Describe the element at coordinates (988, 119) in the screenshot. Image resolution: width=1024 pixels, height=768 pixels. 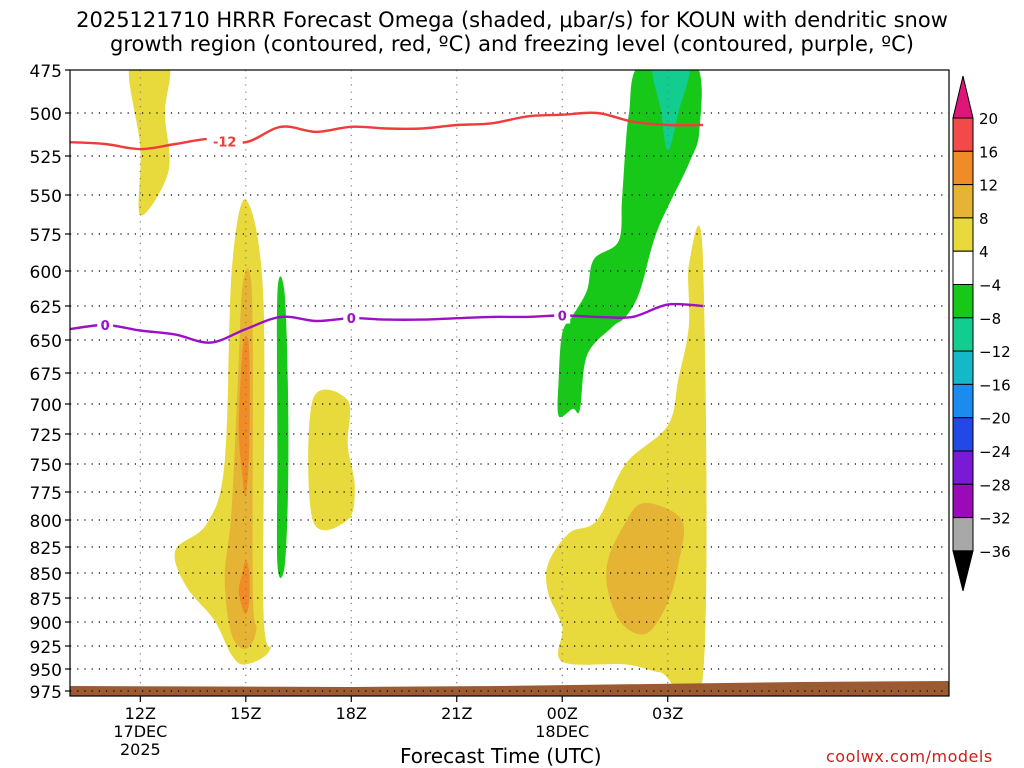
I see `colorbar-label: 20` at that location.